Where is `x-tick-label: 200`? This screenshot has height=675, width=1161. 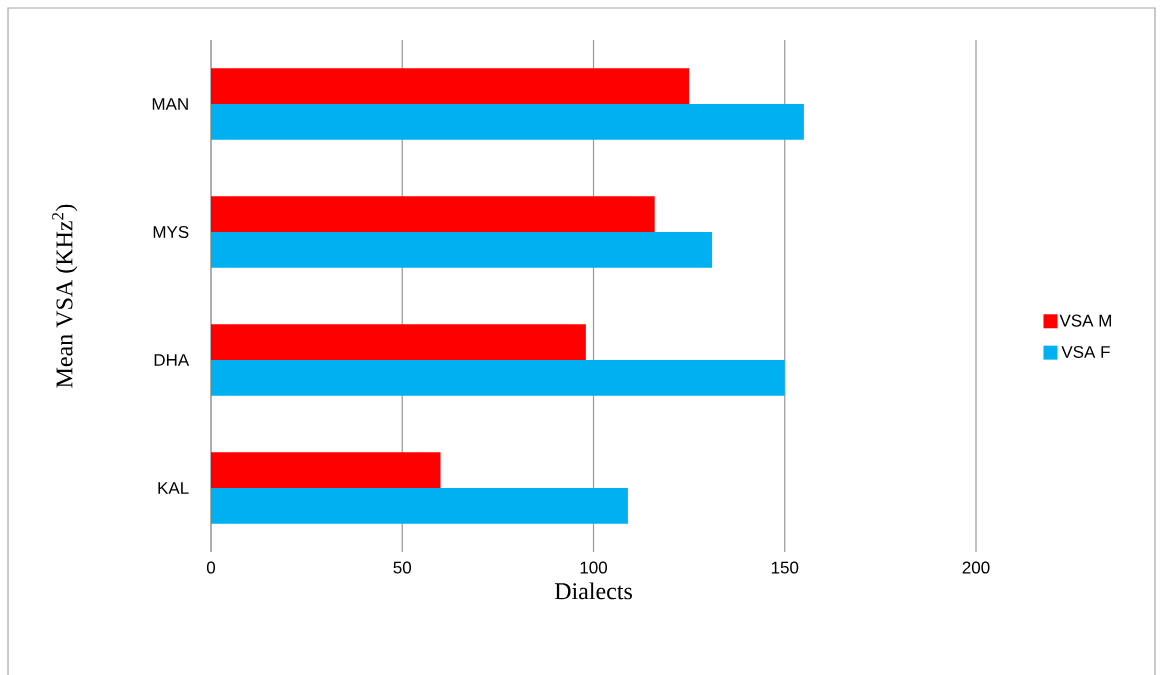
x-tick-label: 200 is located at coordinates (976, 567).